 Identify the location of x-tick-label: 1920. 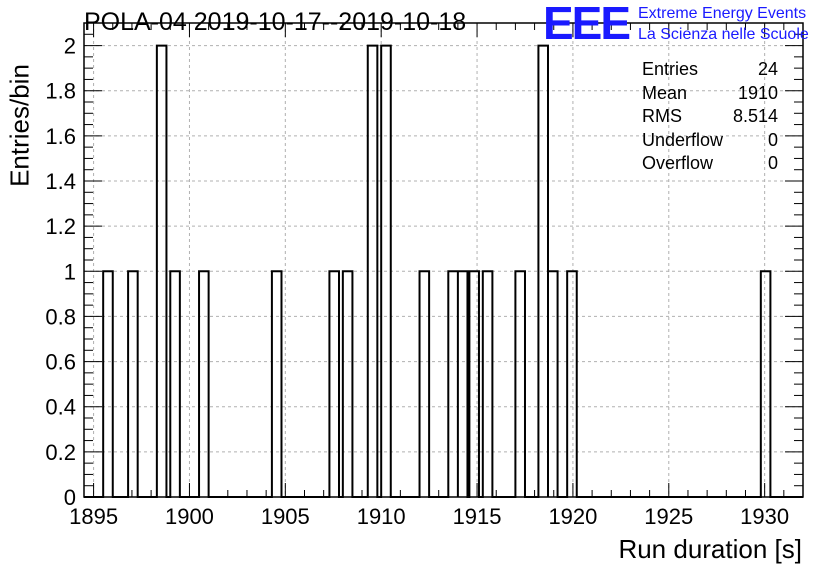
(572, 516).